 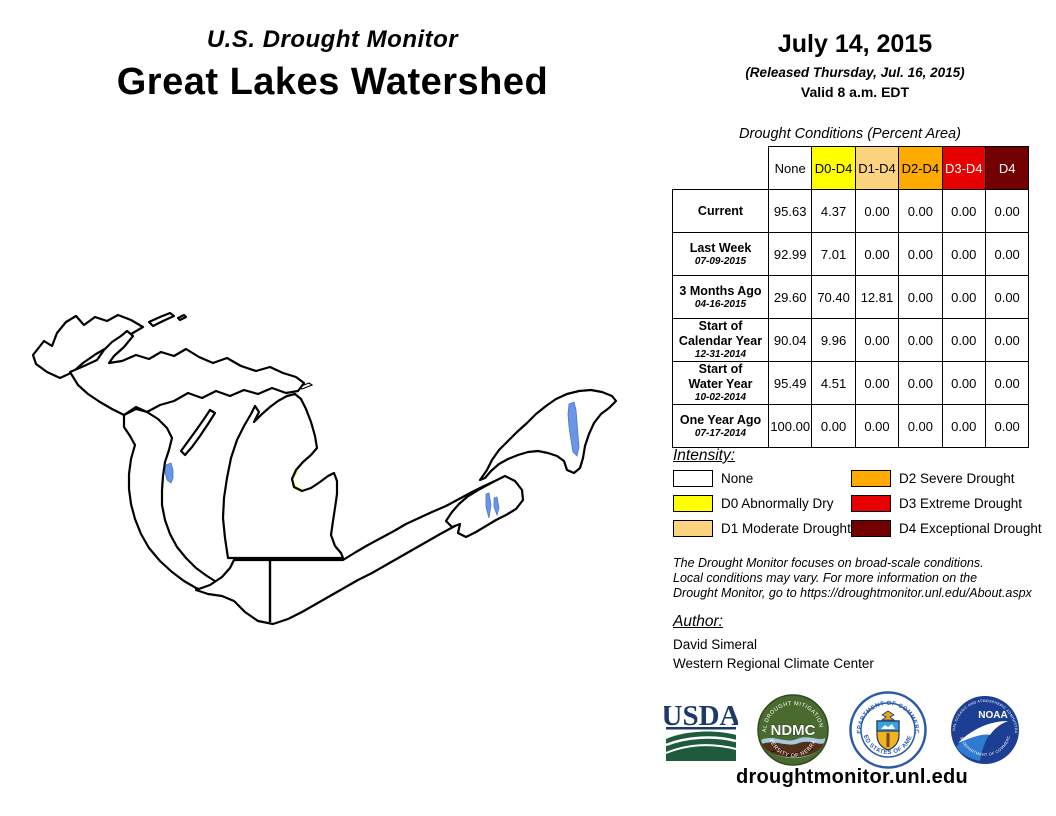 What do you see at coordinates (855, 44) in the screenshot?
I see `map-date: July 14, 2015` at bounding box center [855, 44].